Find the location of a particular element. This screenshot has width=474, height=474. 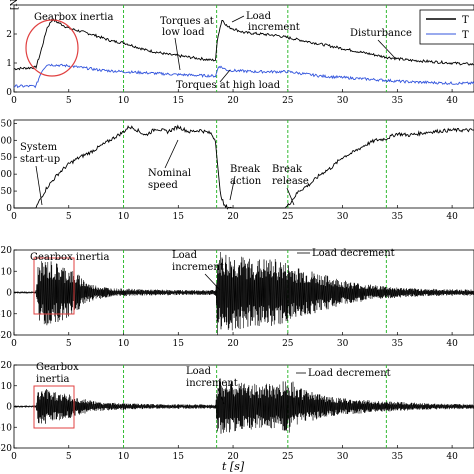

x-axis-label: t [s] is located at coordinates (233, 466).